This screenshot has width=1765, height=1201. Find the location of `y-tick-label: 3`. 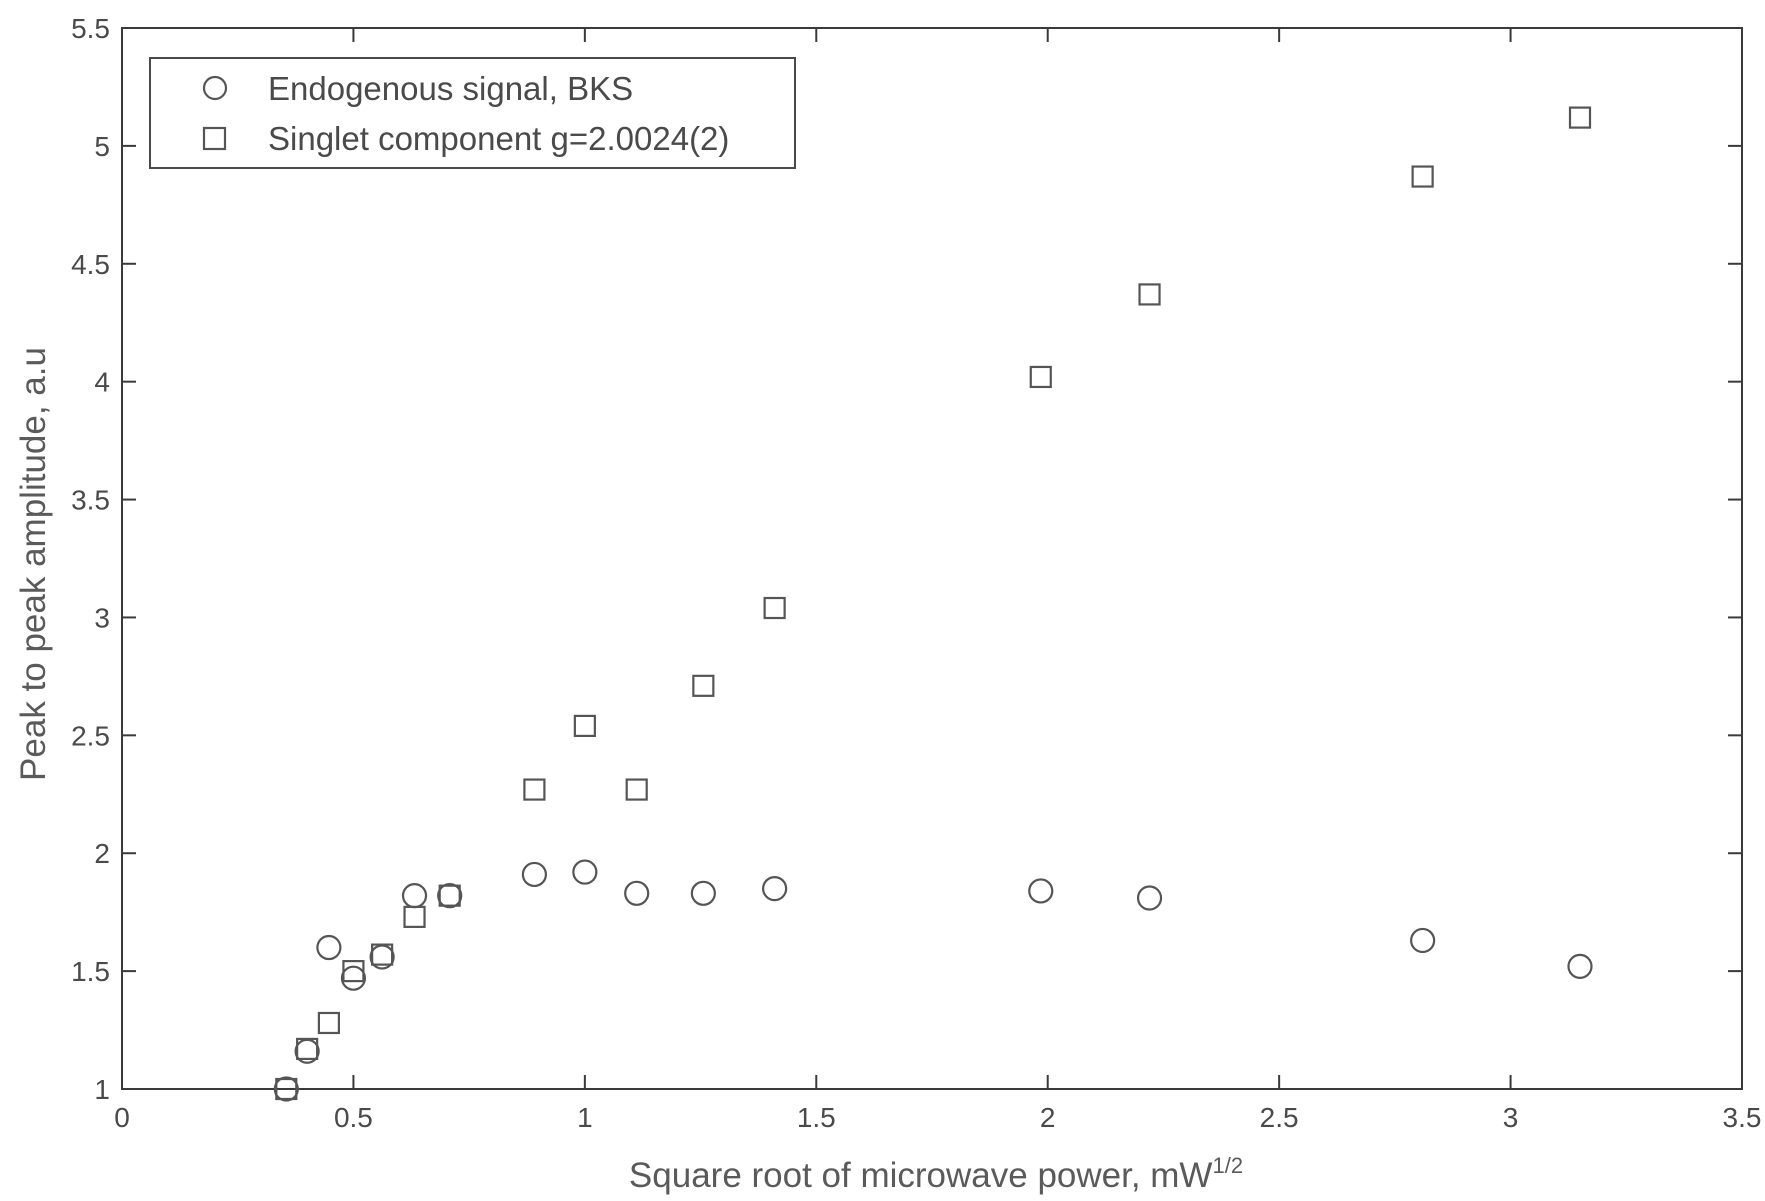

y-tick-label: 3 is located at coordinates (102, 617).